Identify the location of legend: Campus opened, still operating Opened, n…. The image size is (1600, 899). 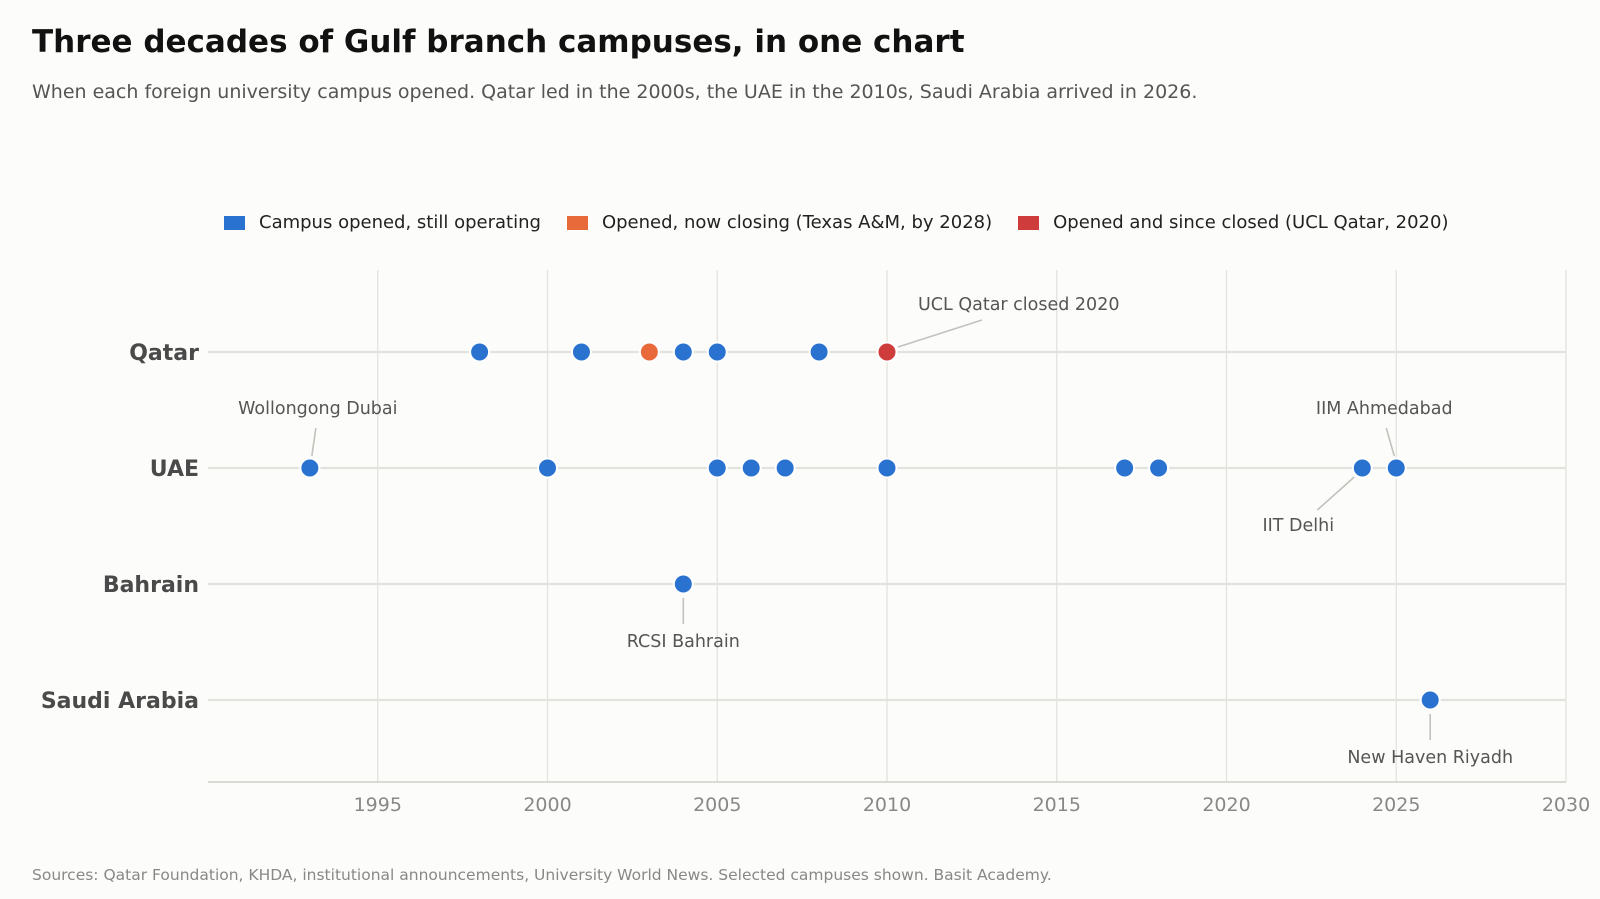
(849, 222).